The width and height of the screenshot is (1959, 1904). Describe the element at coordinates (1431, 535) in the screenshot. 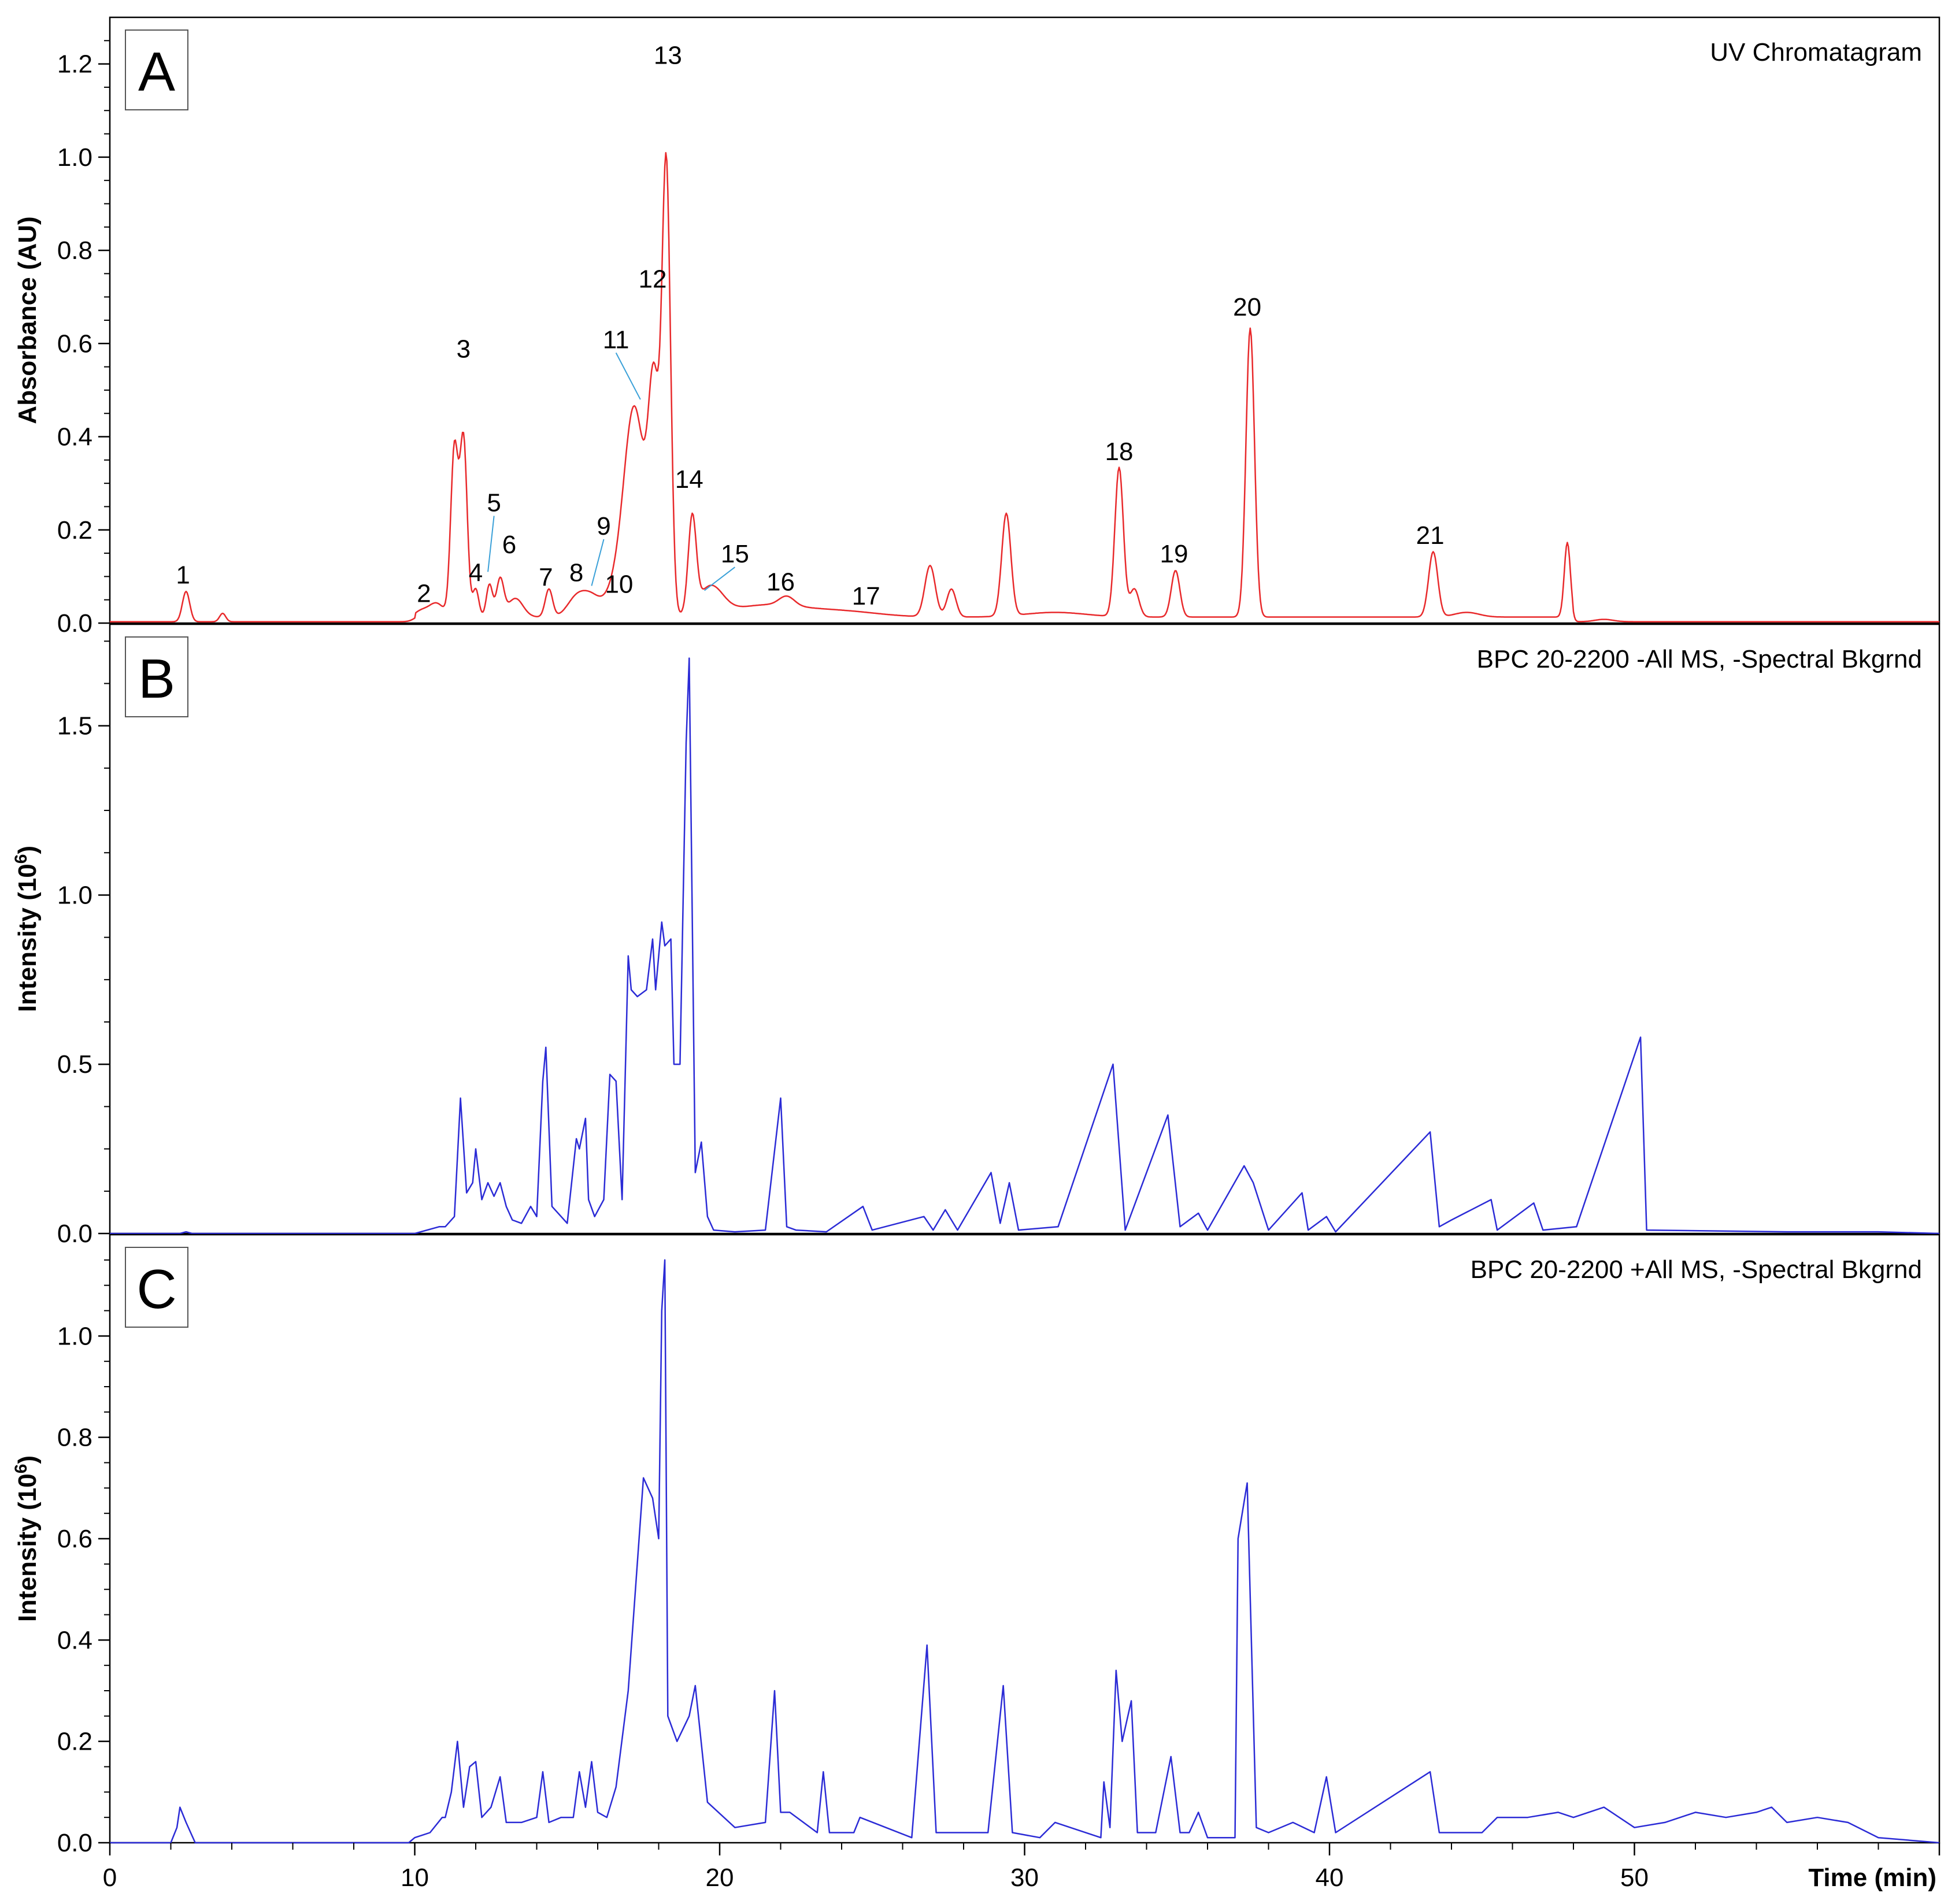

I see `peak-label-21: 21` at that location.